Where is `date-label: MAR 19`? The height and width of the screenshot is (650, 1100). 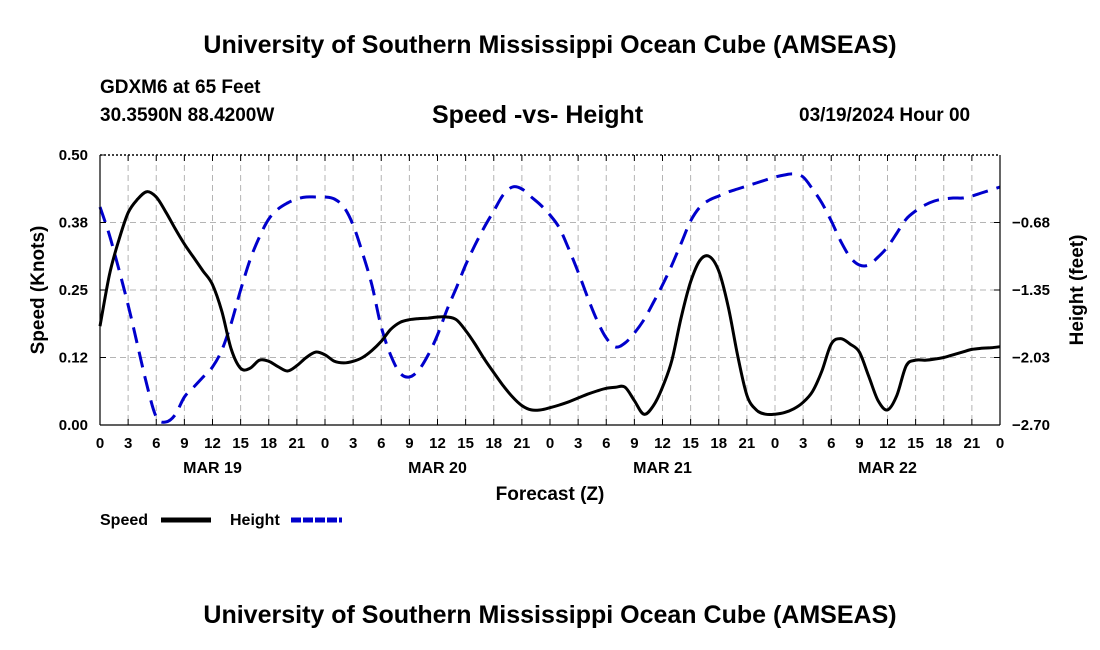
date-label: MAR 19 is located at coordinates (212, 468).